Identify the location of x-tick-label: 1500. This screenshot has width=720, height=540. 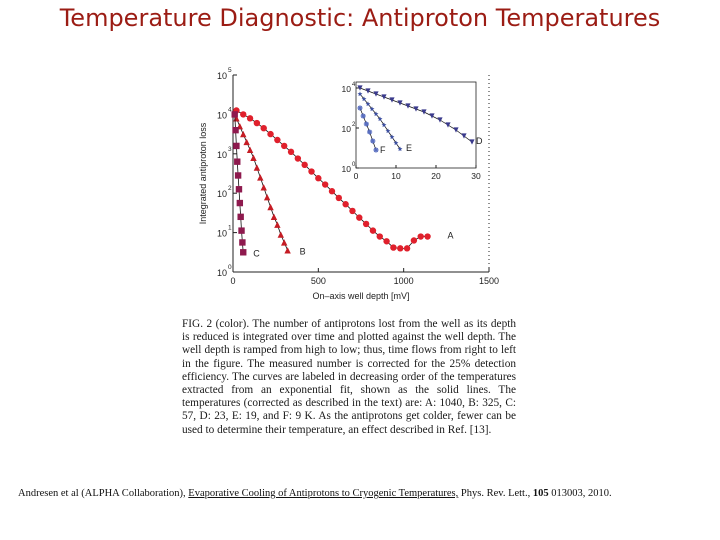
(489, 281).